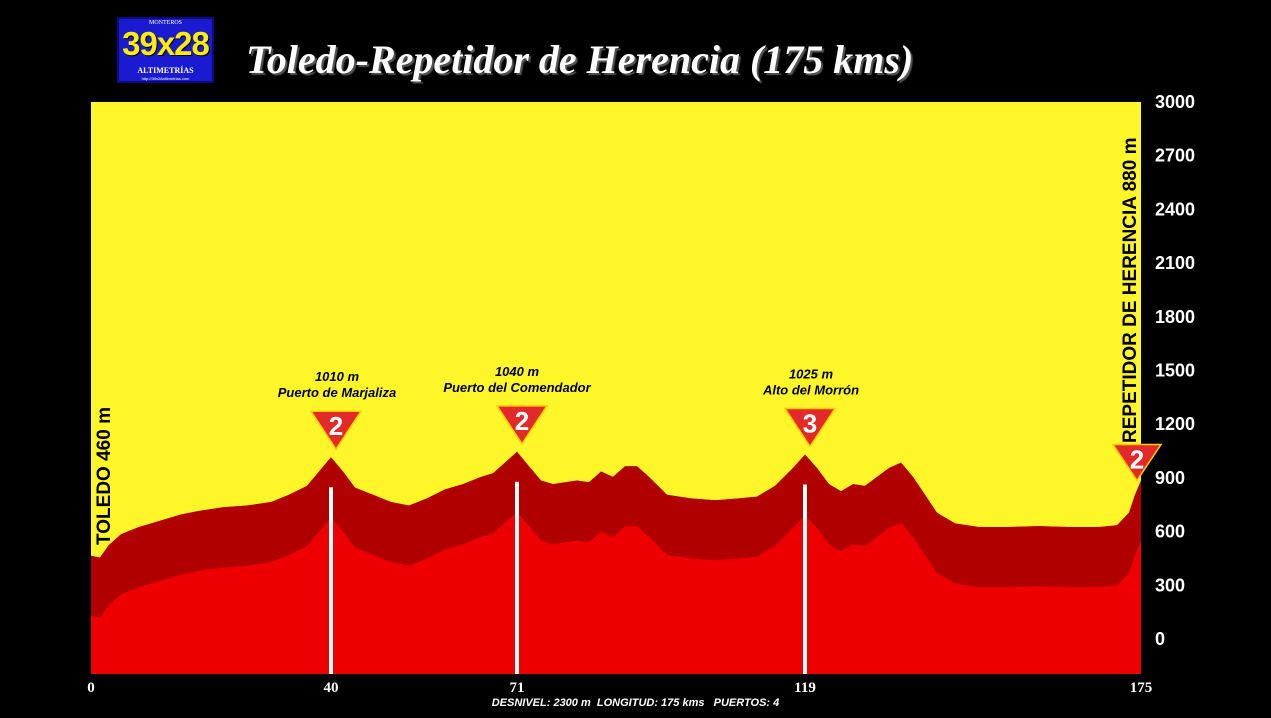  What do you see at coordinates (1130, 290) in the screenshot?
I see `end-location-label: REPETIDOR DE HERENCIA 880 m` at bounding box center [1130, 290].